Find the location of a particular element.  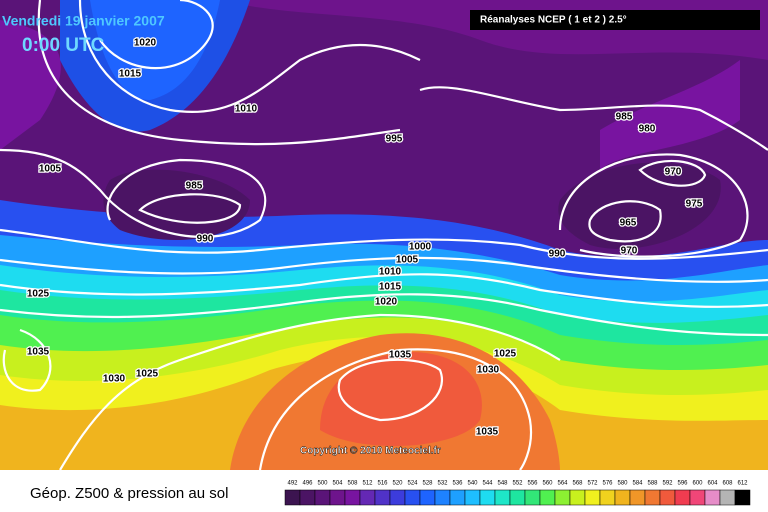

colorbar-label: 520 is located at coordinates (397, 484).